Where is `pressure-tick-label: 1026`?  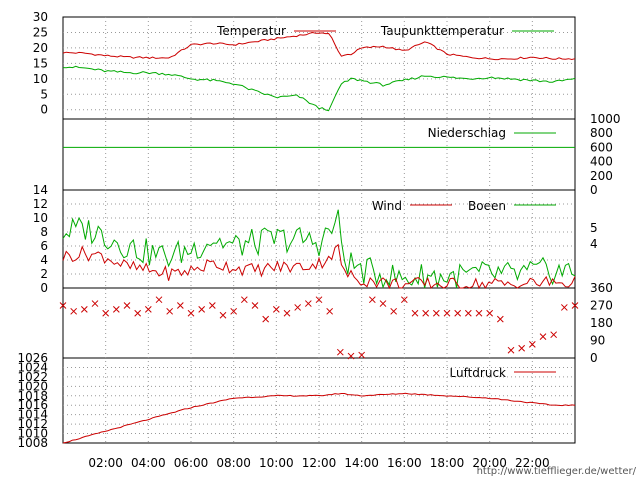
pressure-tick-label: 1026 is located at coordinates (32, 358).